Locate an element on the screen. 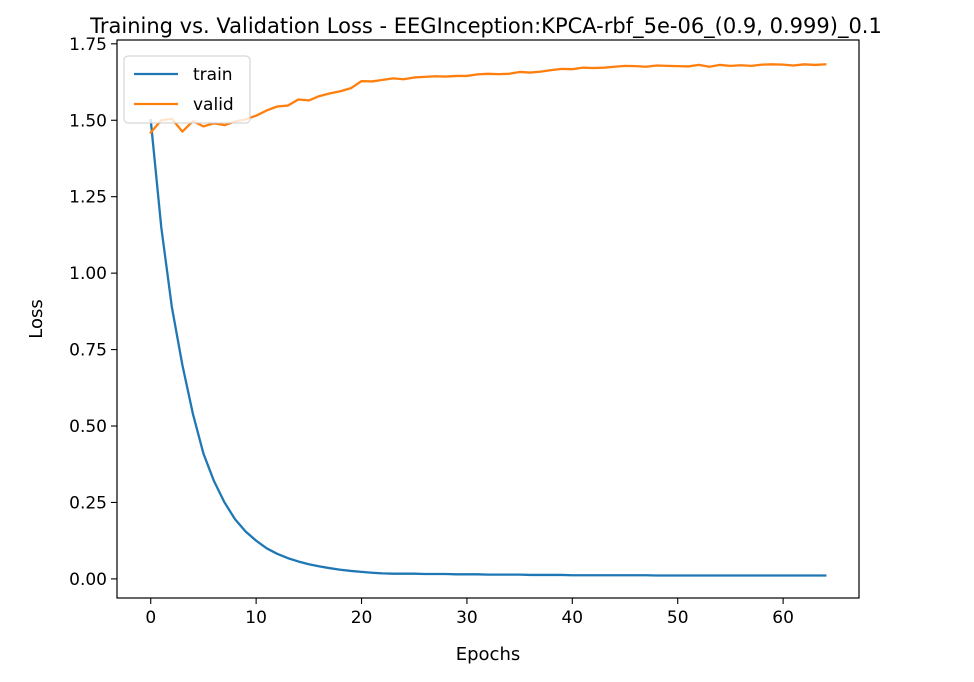 This screenshot has width=974, height=682. legend-label-valid: valid is located at coordinates (213, 105).